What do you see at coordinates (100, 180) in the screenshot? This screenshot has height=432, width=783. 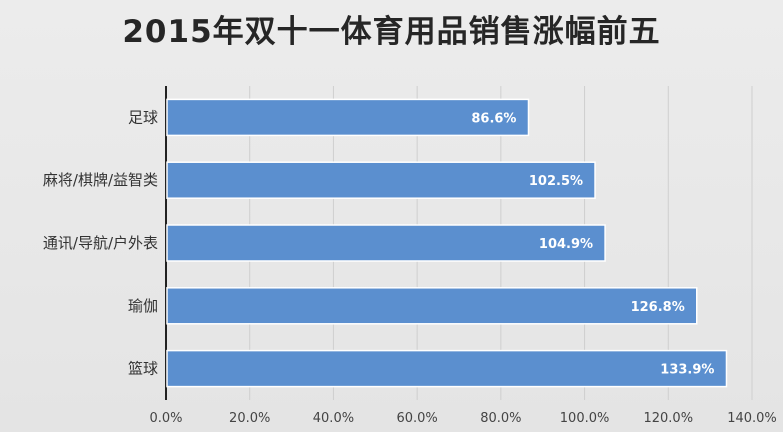 I see `category-label: 麻将/棋牌/益智类` at bounding box center [100, 180].